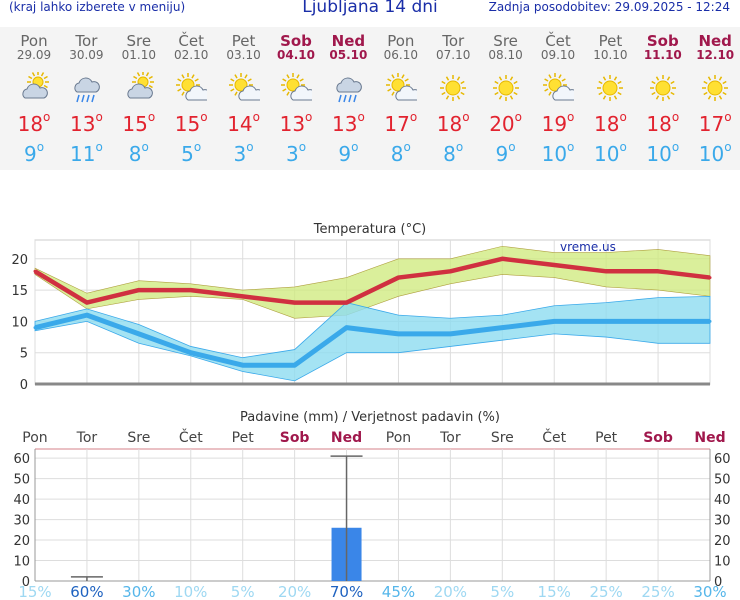 Image resolution: width=740 pixels, height=600 pixels. What do you see at coordinates (506, 96) in the screenshot?
I see `day-column: Sre 08.10 20o 9o` at bounding box center [506, 96].